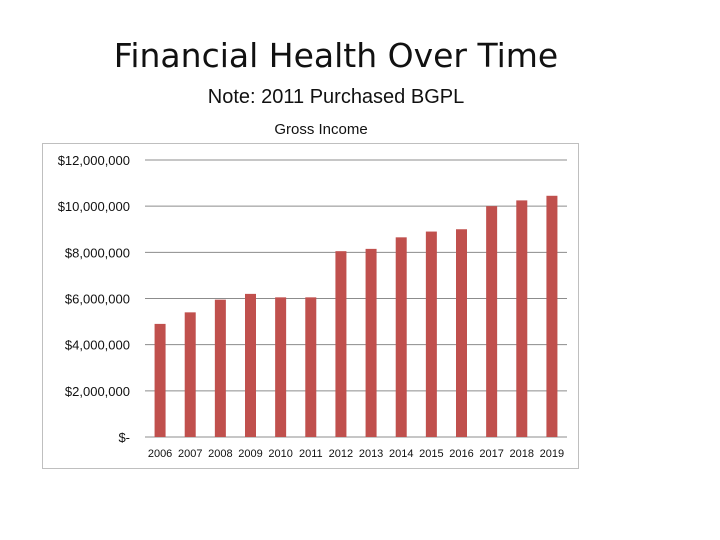 The image size is (720, 540). I want to click on x-tick-label: 2015, so click(431, 454).